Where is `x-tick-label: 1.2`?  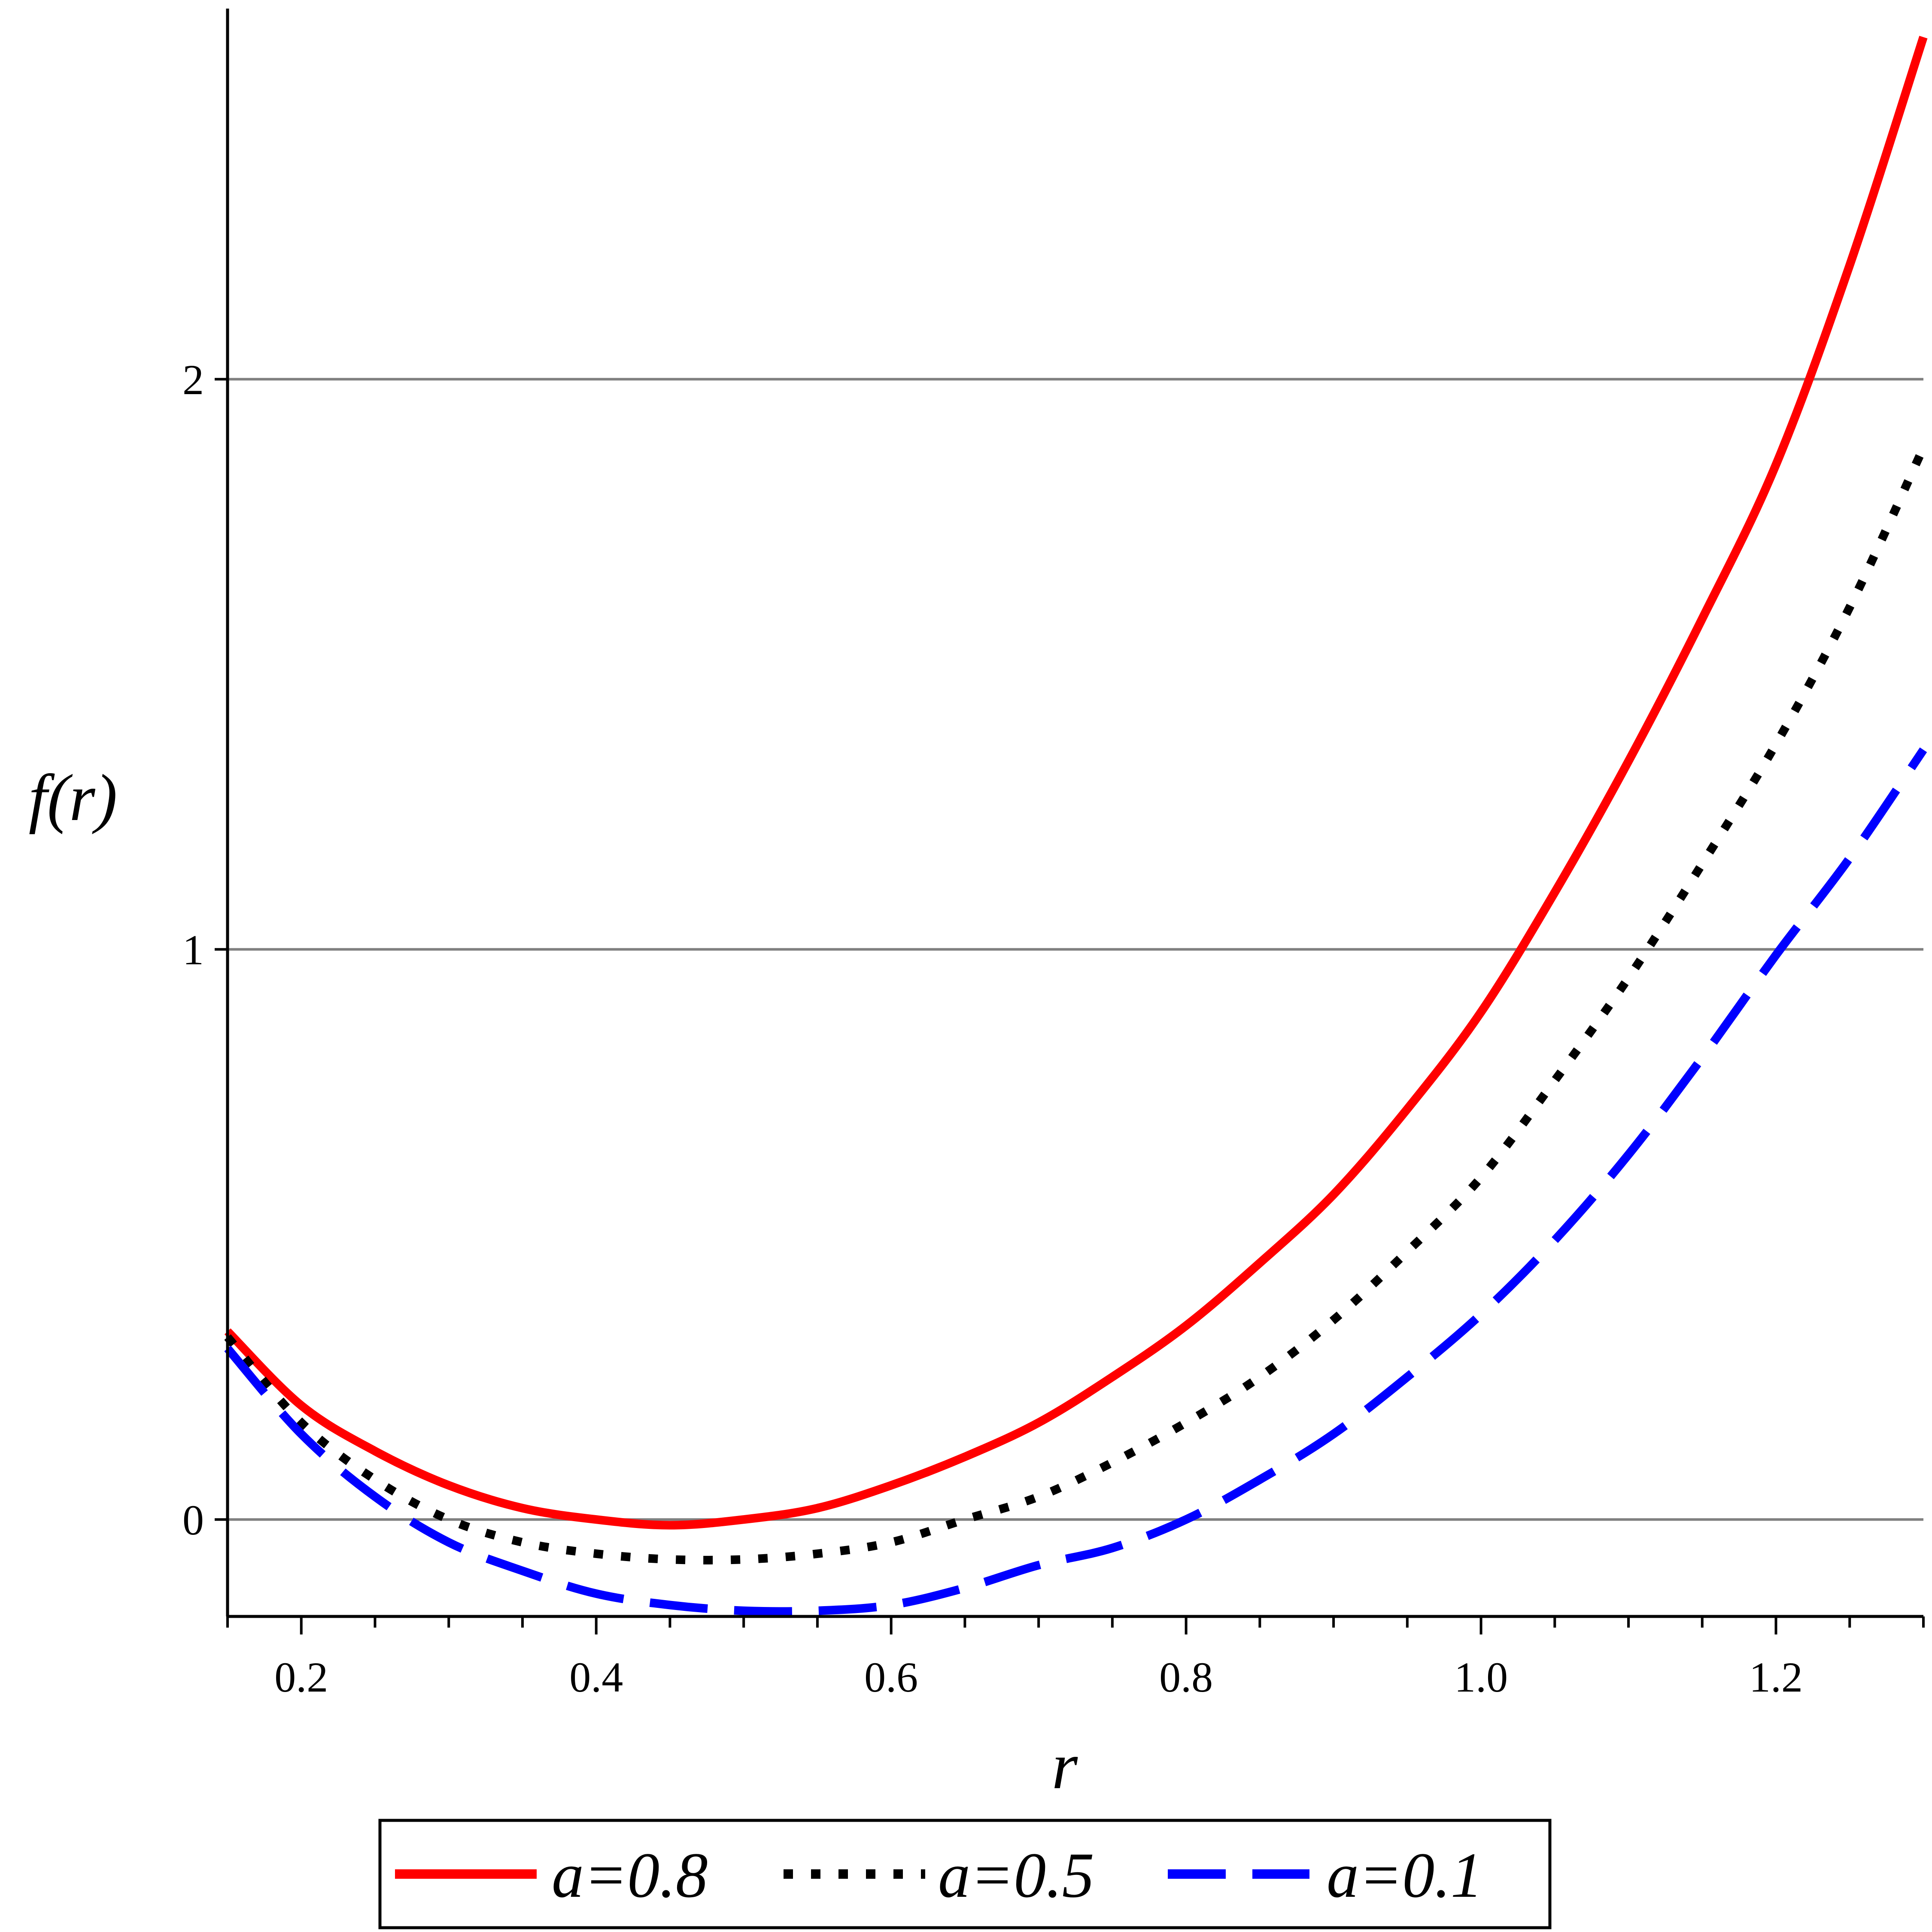 x-tick-label: 1.2 is located at coordinates (1776, 1677).